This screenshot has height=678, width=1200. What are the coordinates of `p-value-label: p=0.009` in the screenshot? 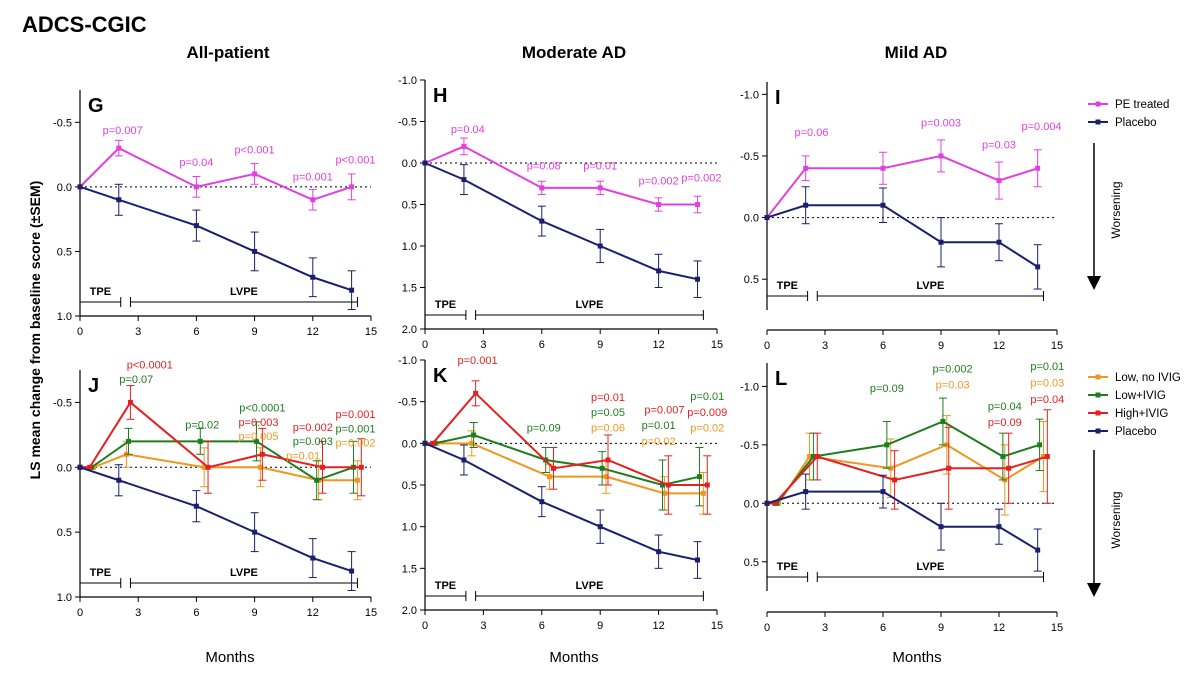 It's located at (707, 413).